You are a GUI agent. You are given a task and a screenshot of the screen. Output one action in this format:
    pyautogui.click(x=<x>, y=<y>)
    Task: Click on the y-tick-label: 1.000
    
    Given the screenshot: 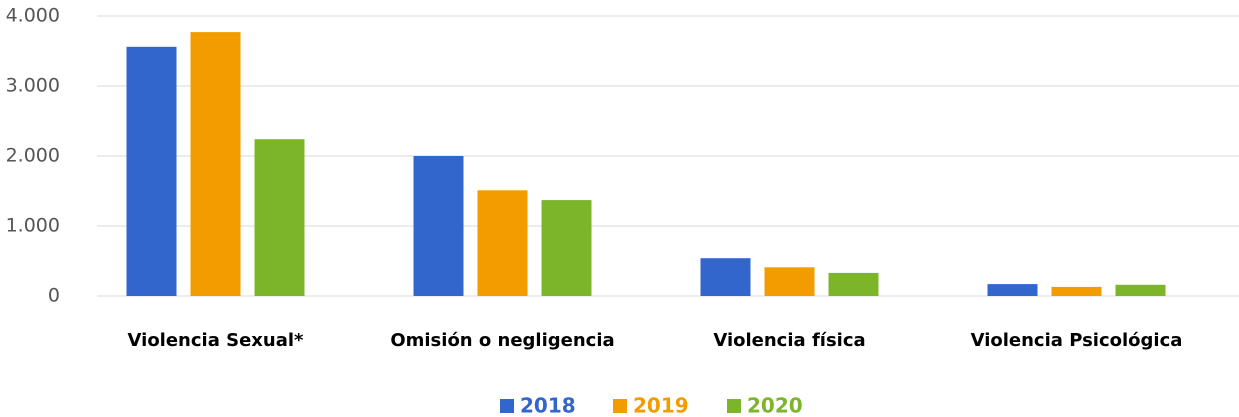 What is the action you would take?
    pyautogui.click(x=33, y=226)
    